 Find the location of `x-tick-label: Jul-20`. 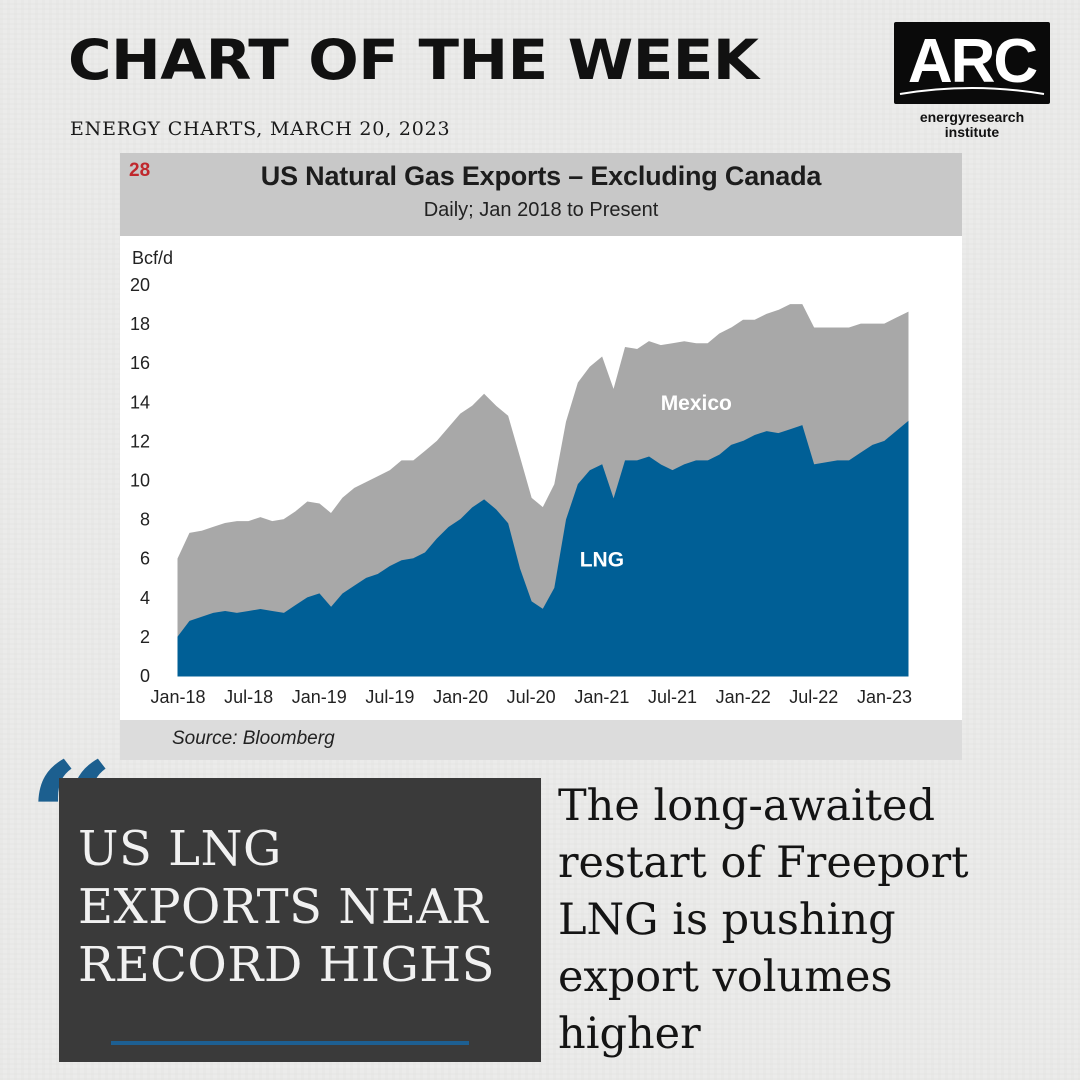

x-tick-label: Jul-20 is located at coordinates (531, 697).